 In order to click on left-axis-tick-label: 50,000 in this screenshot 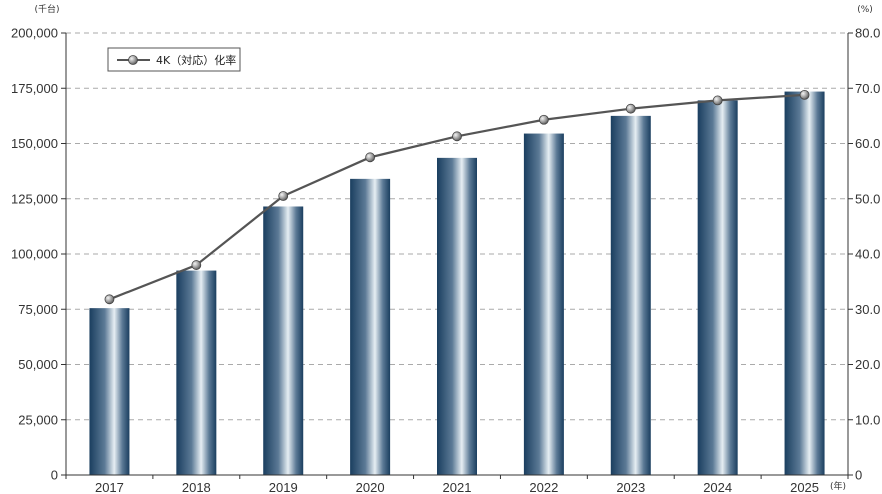, I will do `click(38, 364)`.